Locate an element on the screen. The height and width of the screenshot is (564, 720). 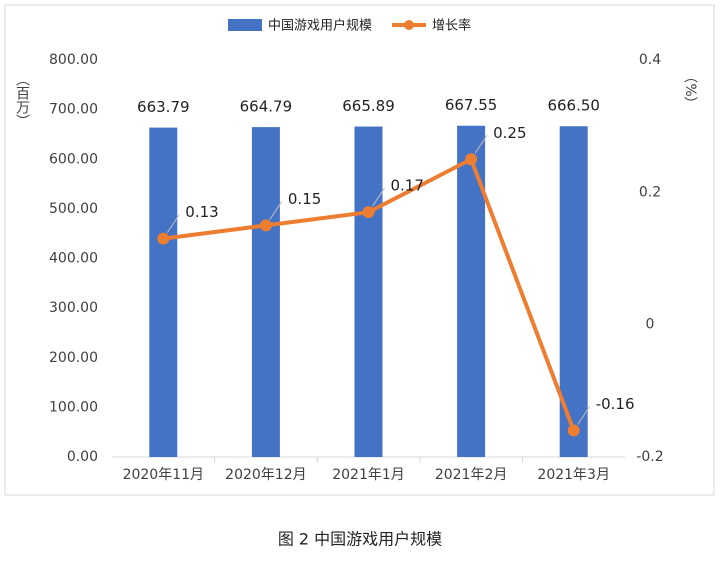
line-value-label: -0.16 is located at coordinates (615, 404).